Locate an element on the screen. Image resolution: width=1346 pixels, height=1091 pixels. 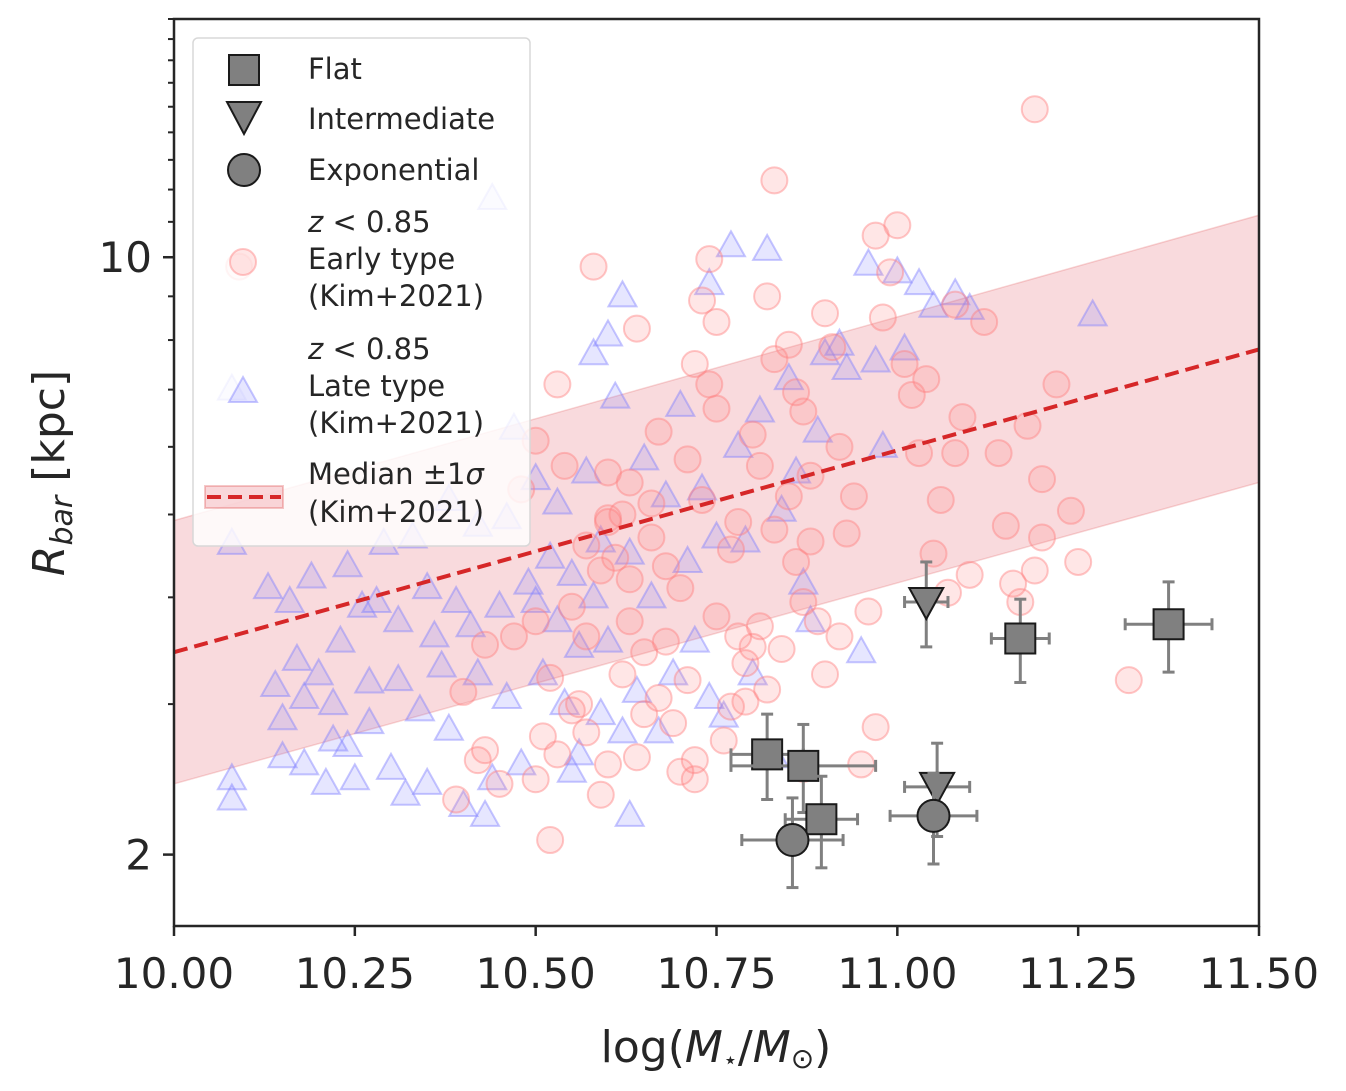
x-axis-ticks: 10.00 10.25 10.50 10.75 11.00 11.25 11.50 is located at coordinates (716, 962).